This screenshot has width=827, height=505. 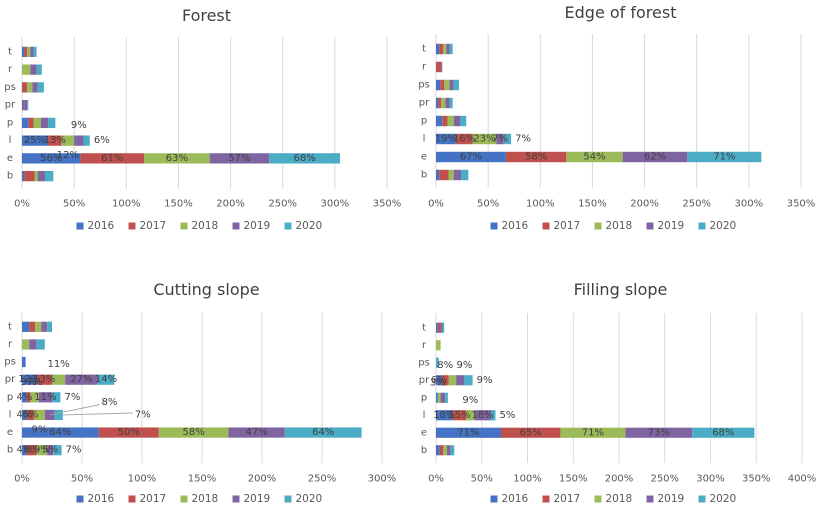 What do you see at coordinates (438, 382) in the screenshot?
I see `callout-label: 3%` at bounding box center [438, 382].